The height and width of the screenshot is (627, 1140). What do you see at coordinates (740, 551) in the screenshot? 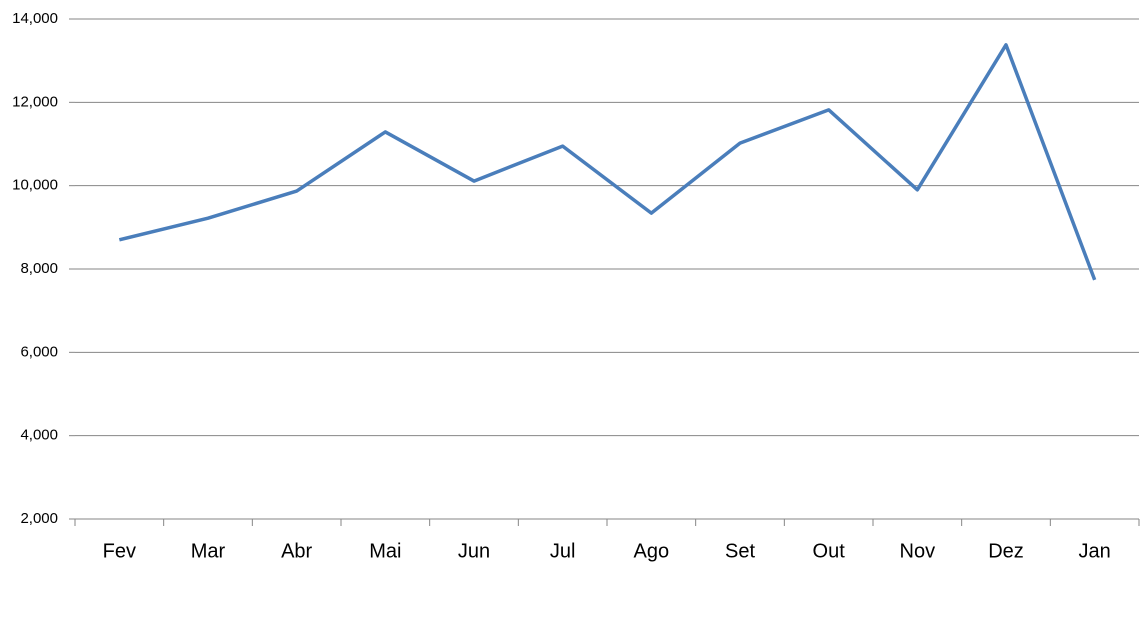
I see `x-tick-label: Set` at bounding box center [740, 551].